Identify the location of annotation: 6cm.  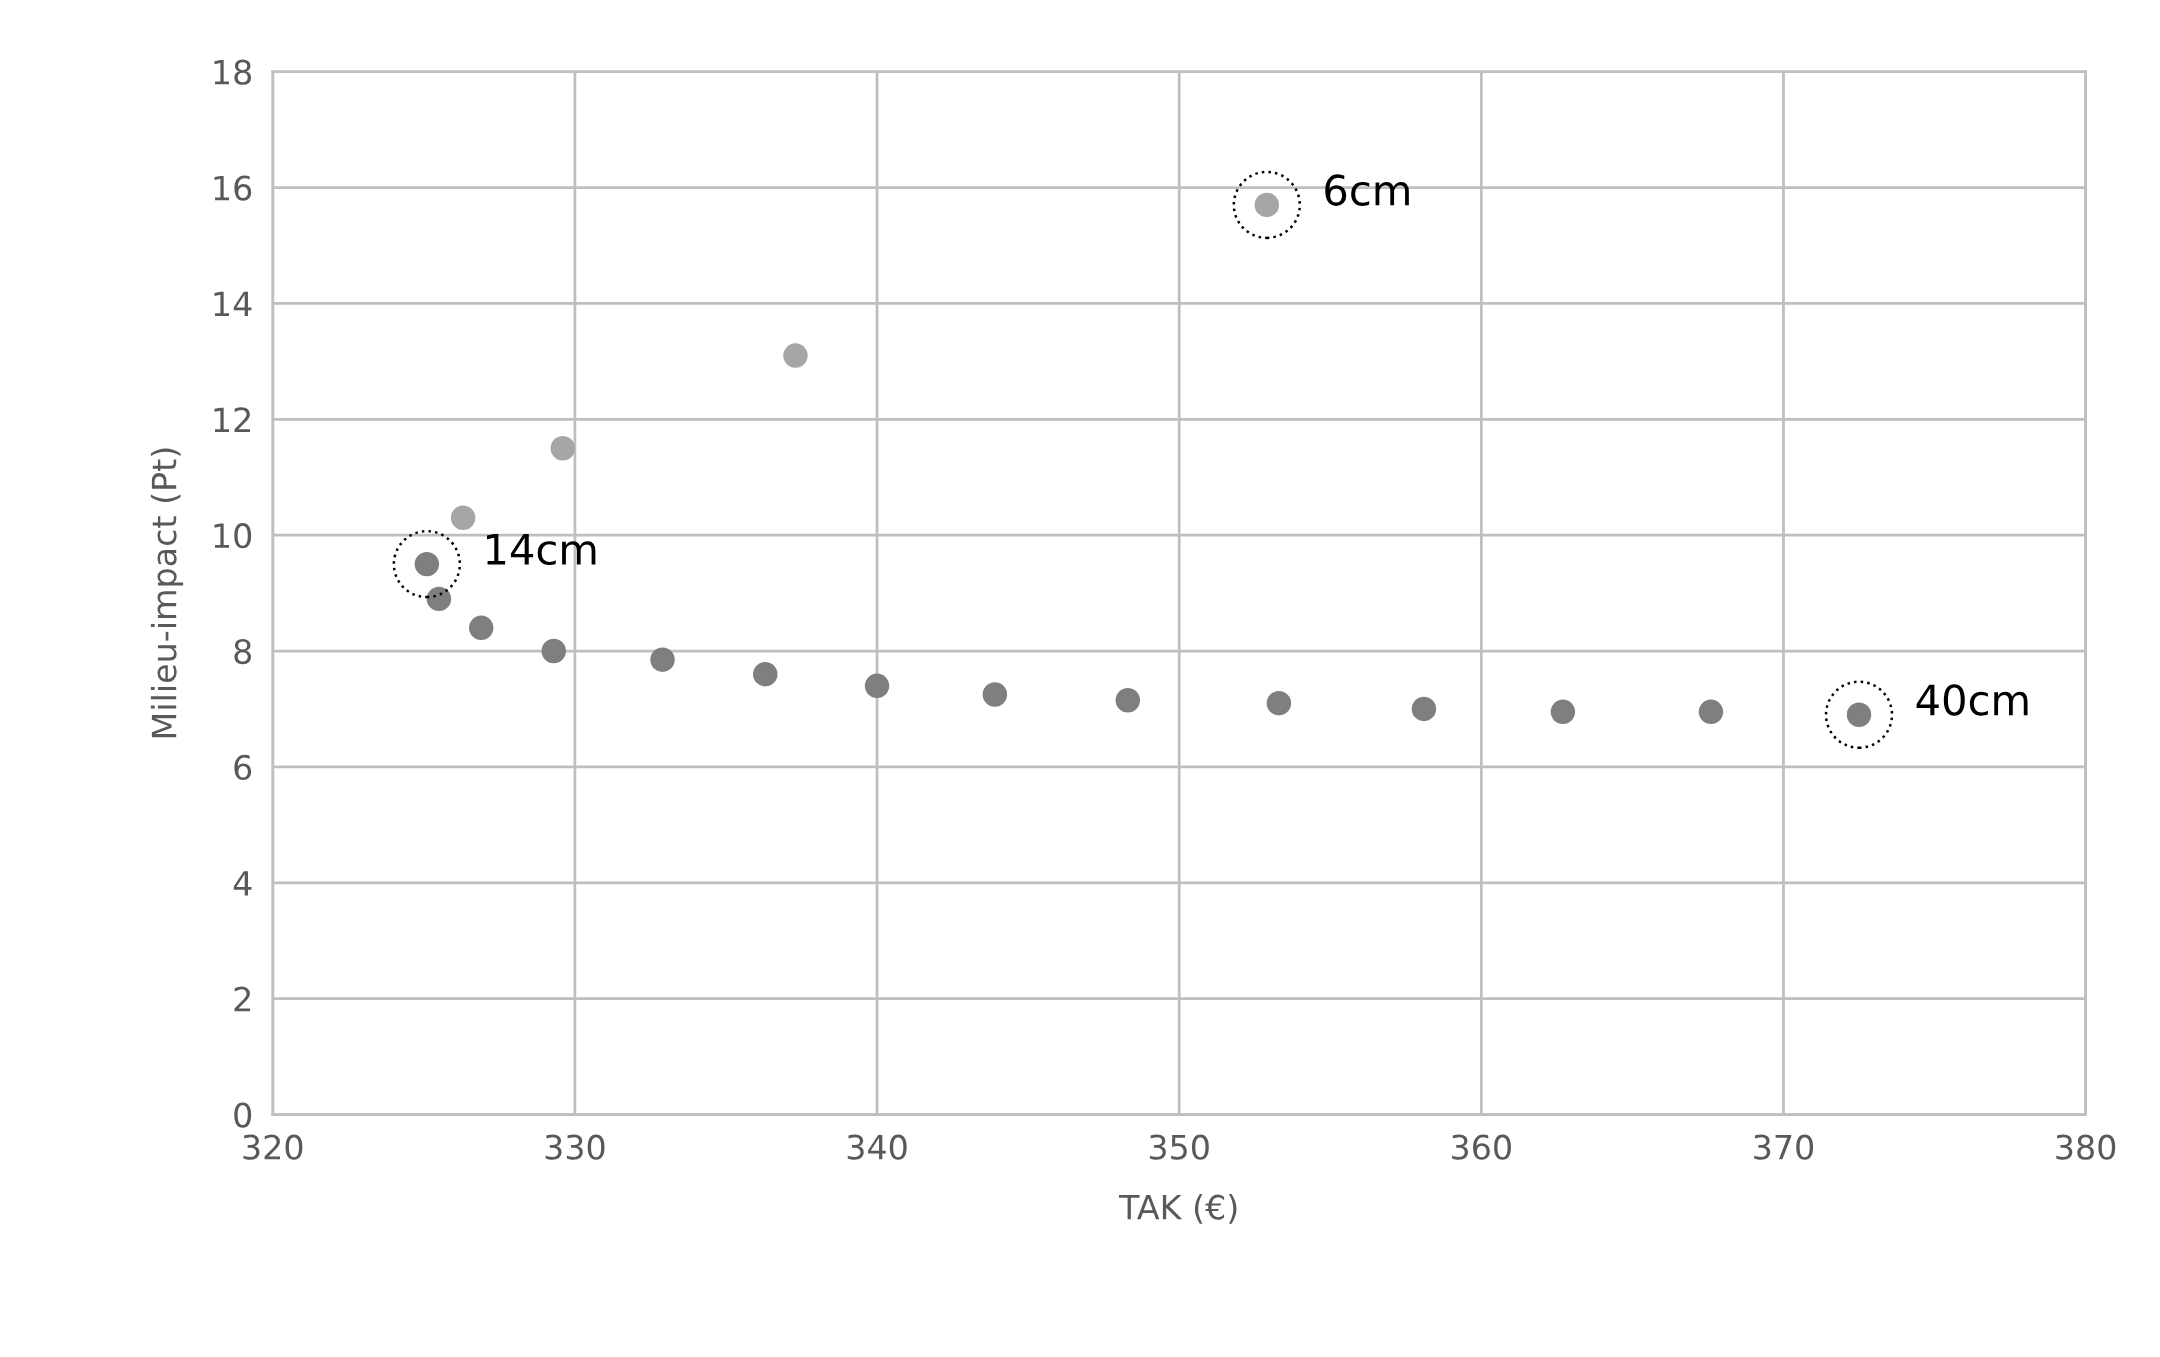
(1367, 190).